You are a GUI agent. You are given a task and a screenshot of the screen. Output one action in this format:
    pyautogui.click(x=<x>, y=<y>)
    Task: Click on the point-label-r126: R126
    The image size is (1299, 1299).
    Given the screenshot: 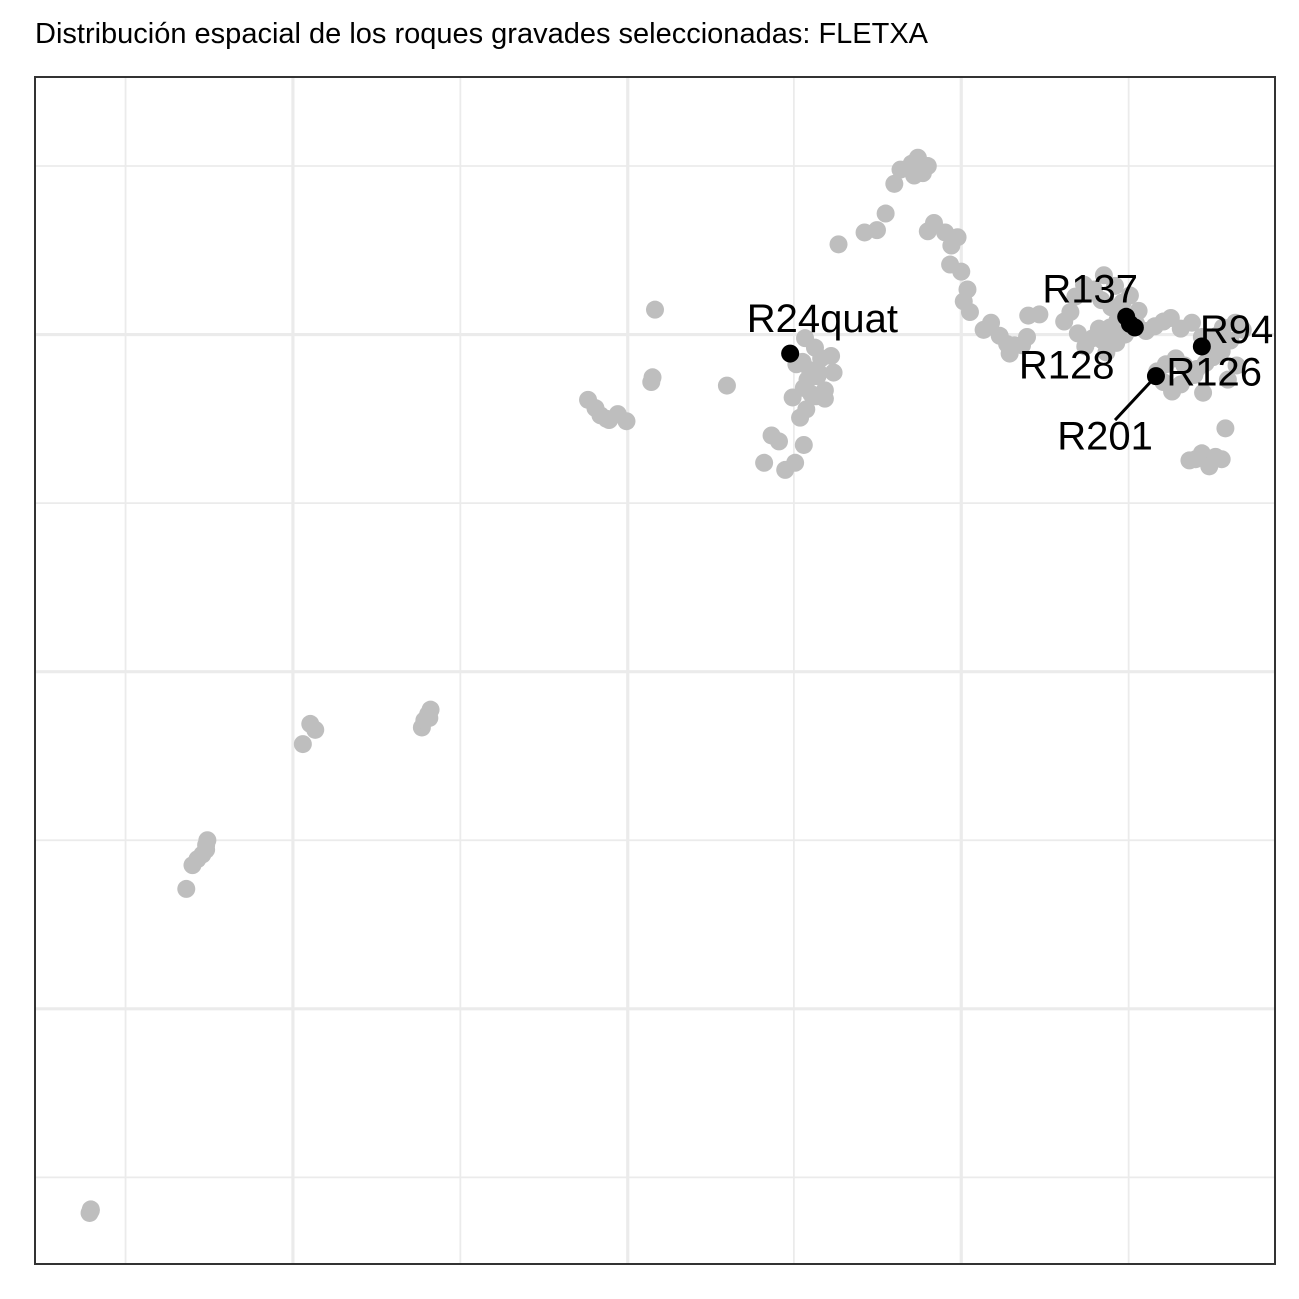 What is the action you would take?
    pyautogui.click(x=1214, y=372)
    